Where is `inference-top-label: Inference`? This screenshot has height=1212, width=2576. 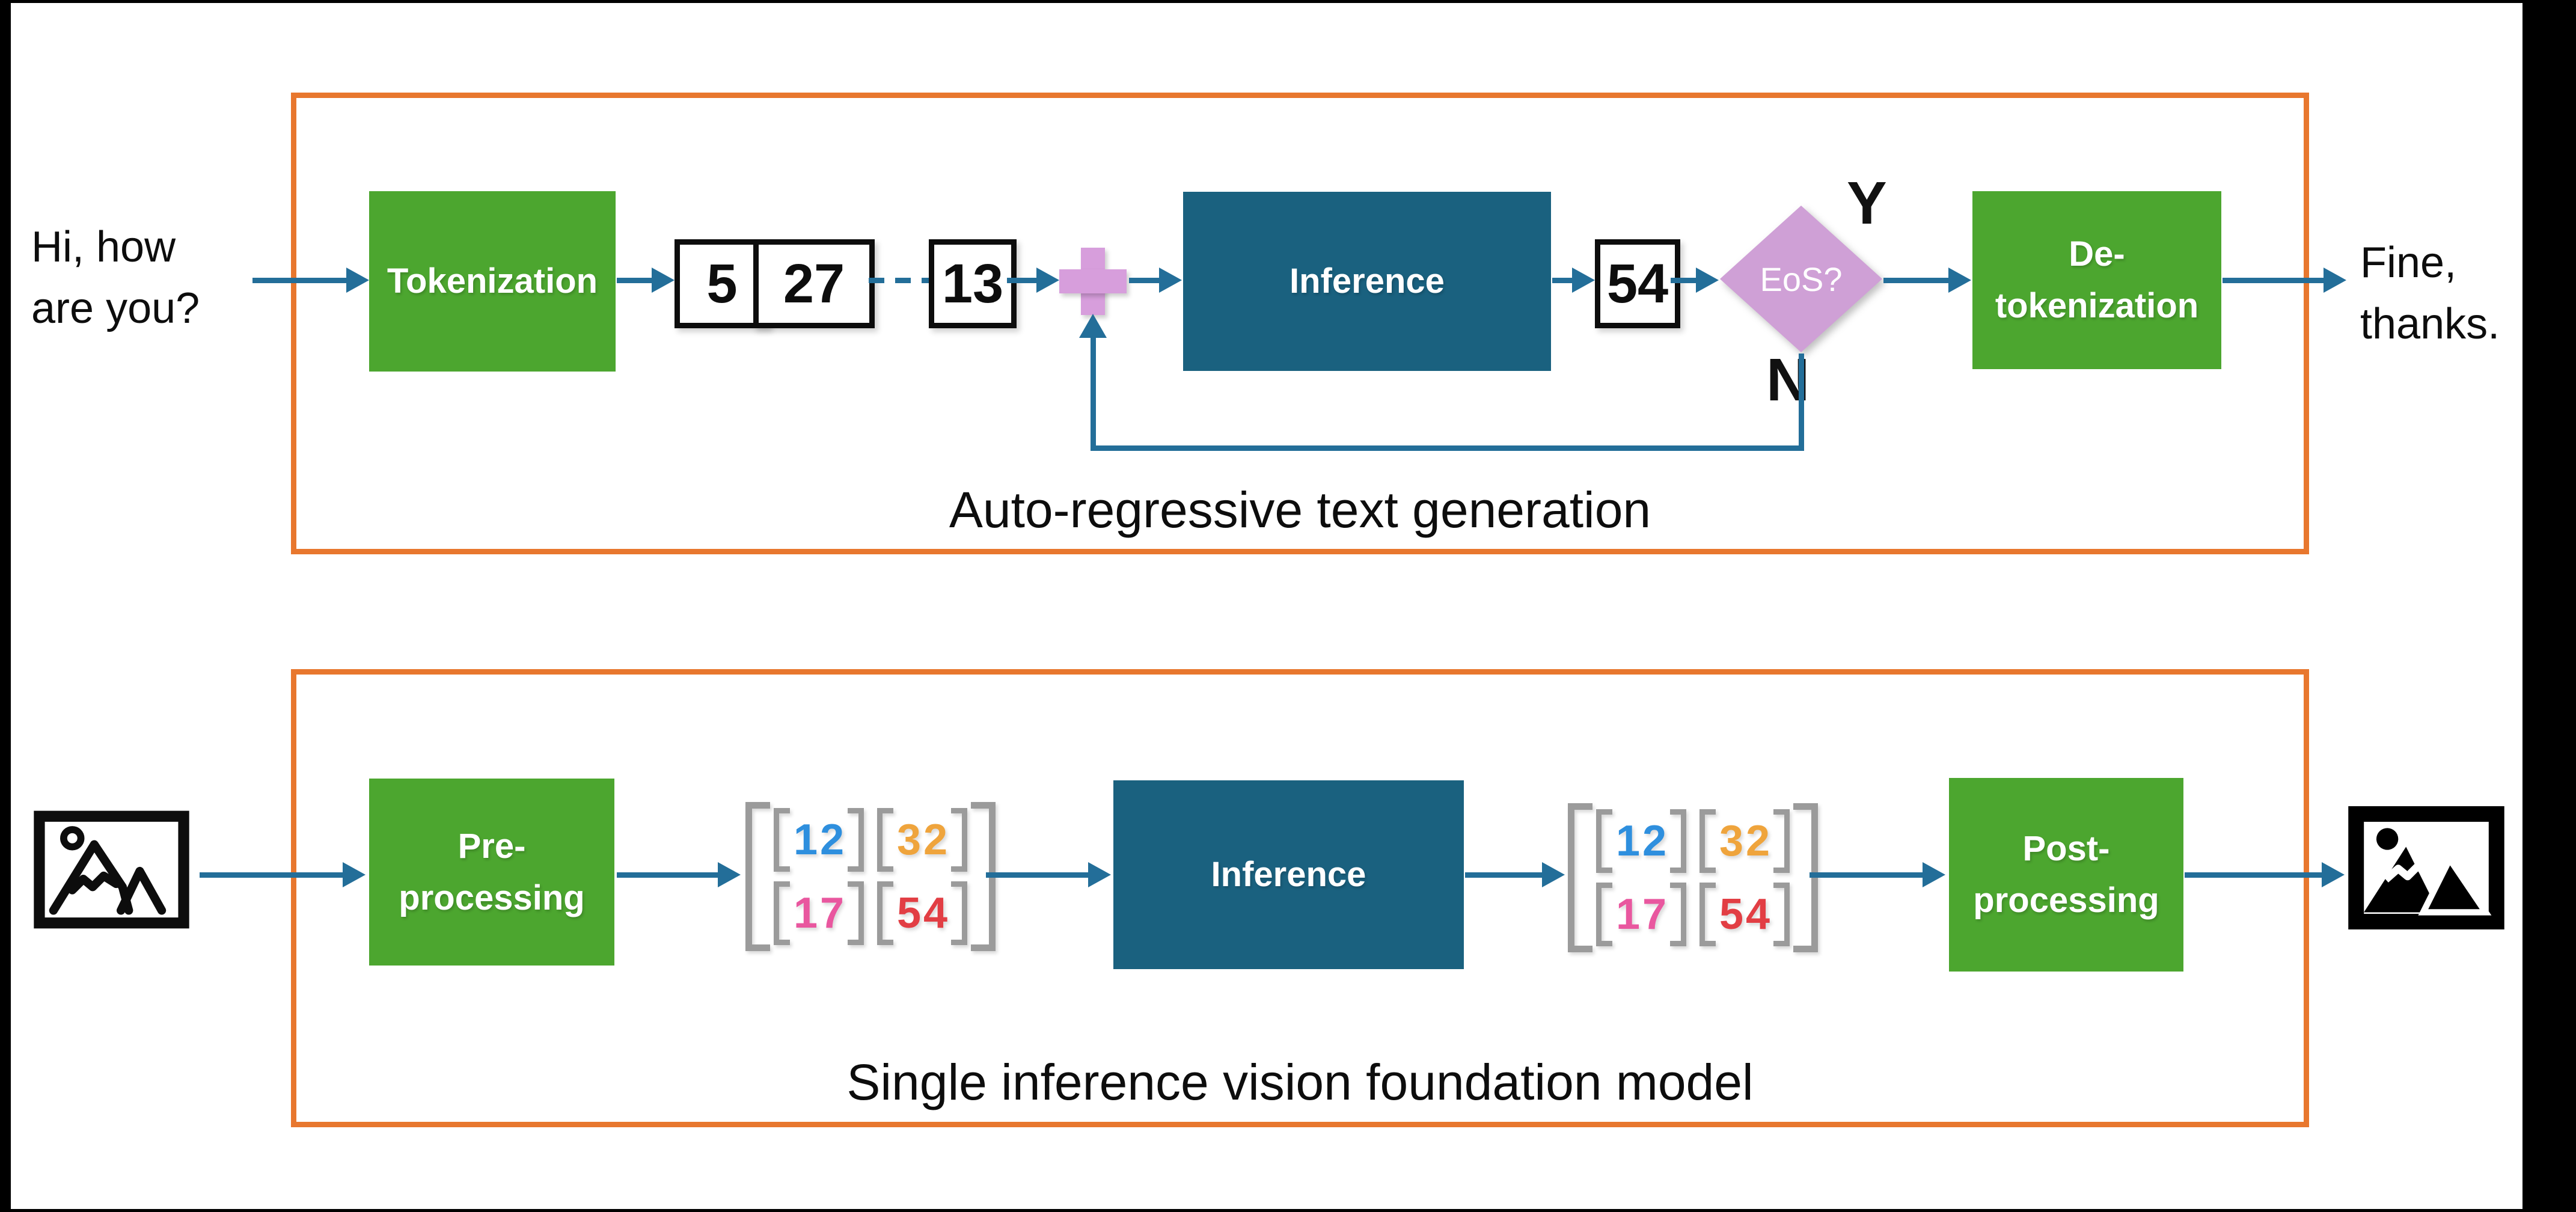
inference-top-label: Inference is located at coordinates (1367, 281).